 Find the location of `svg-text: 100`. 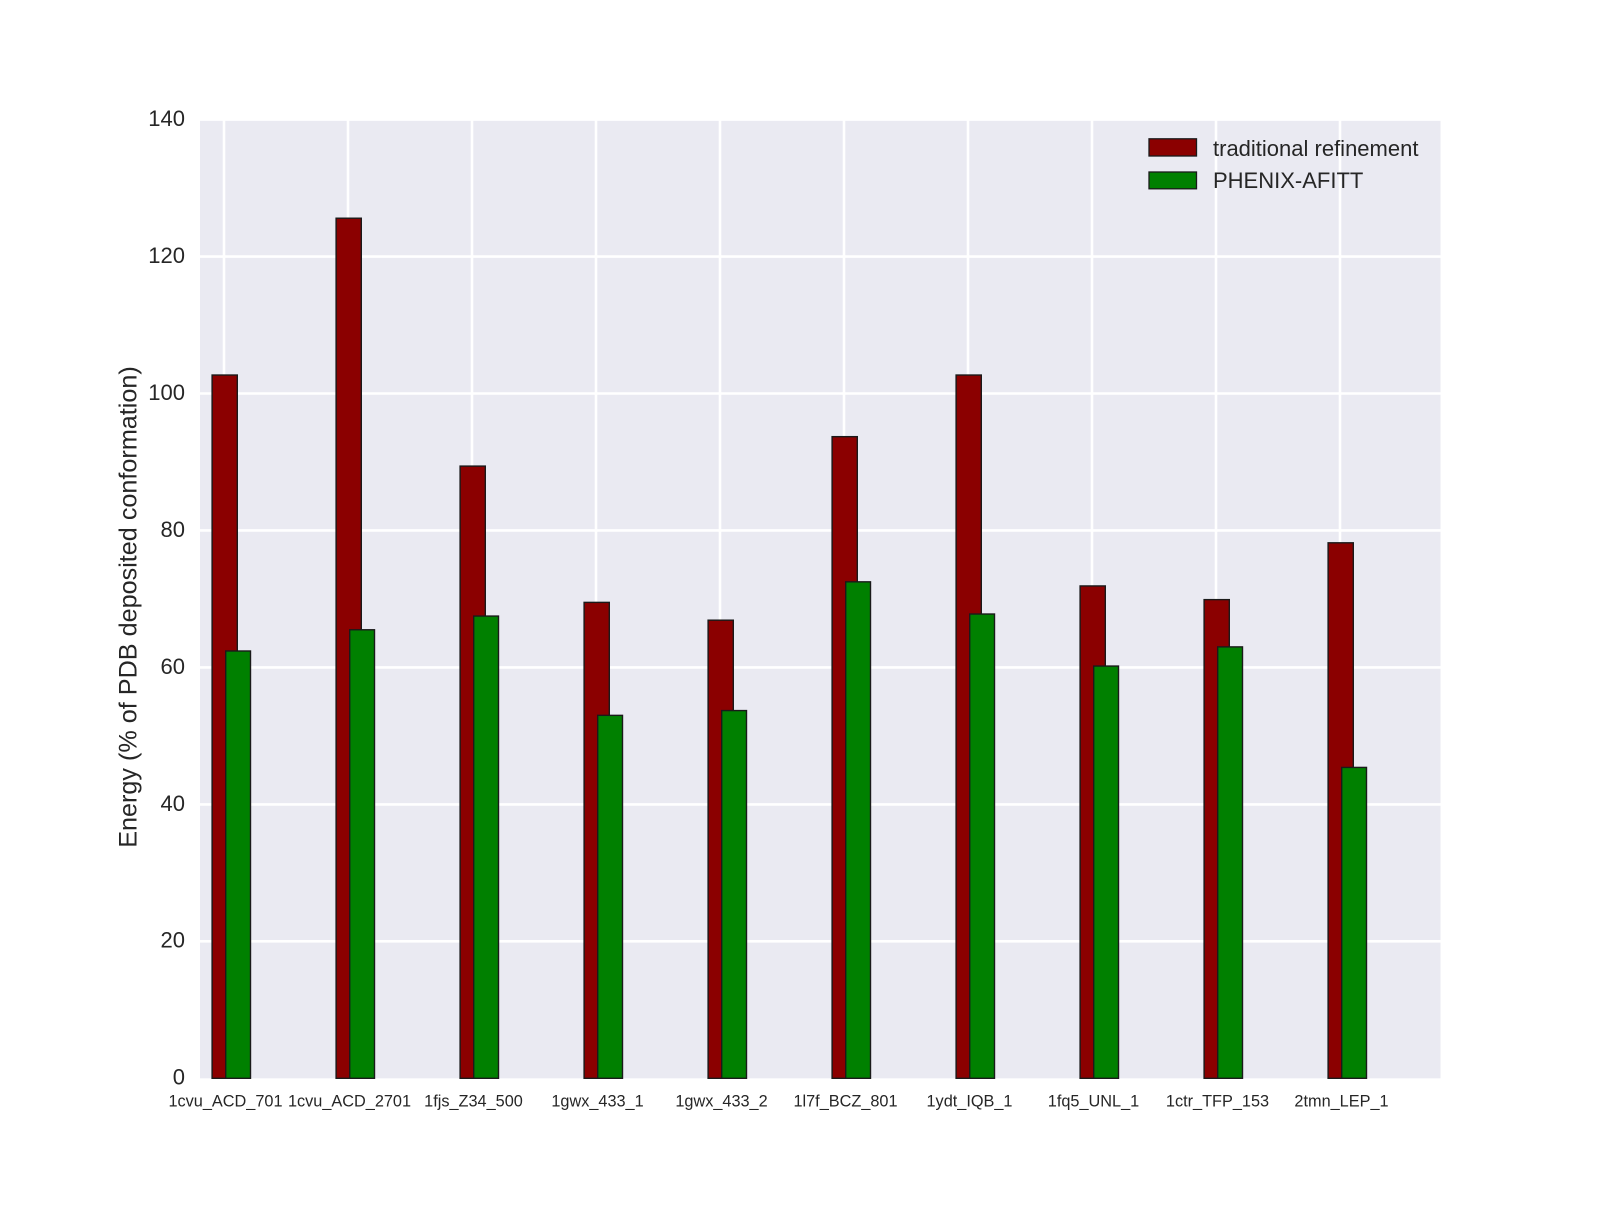

svg-text: 100 is located at coordinates (166, 392).